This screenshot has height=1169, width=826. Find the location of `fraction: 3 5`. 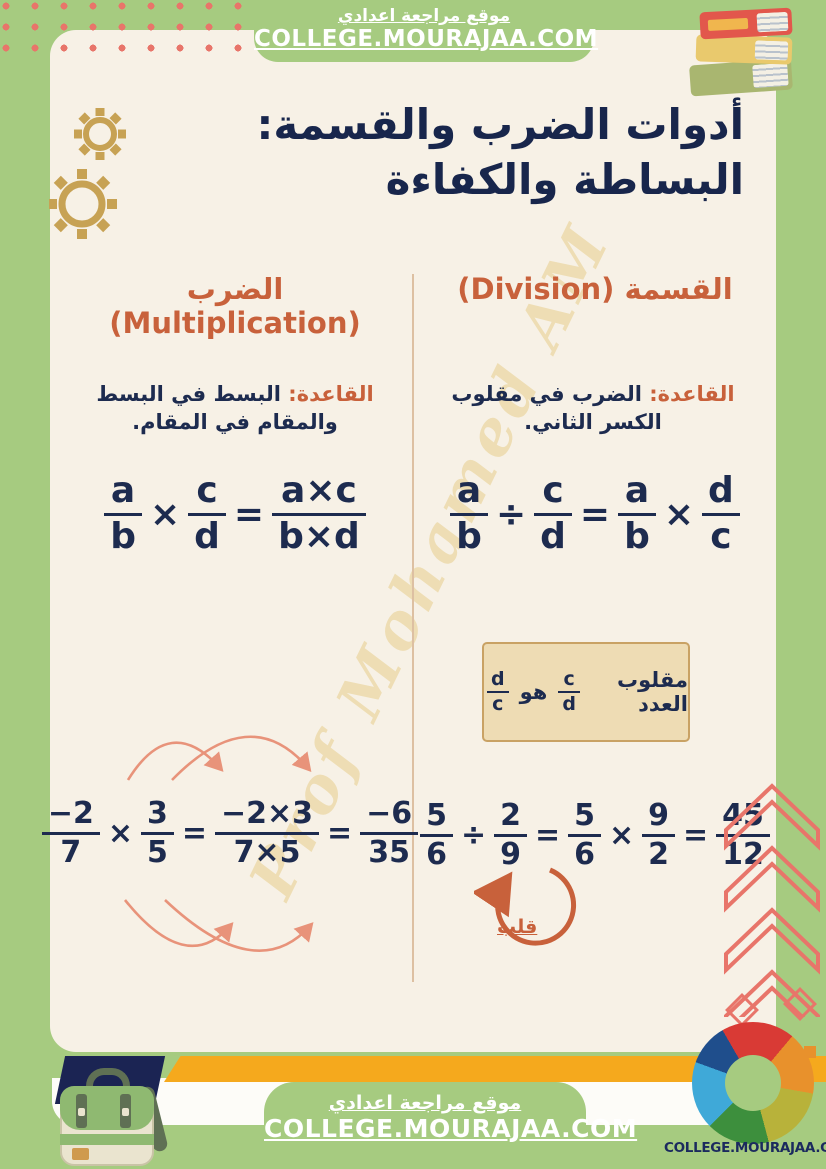

fraction: 3 5 is located at coordinates (157, 833).